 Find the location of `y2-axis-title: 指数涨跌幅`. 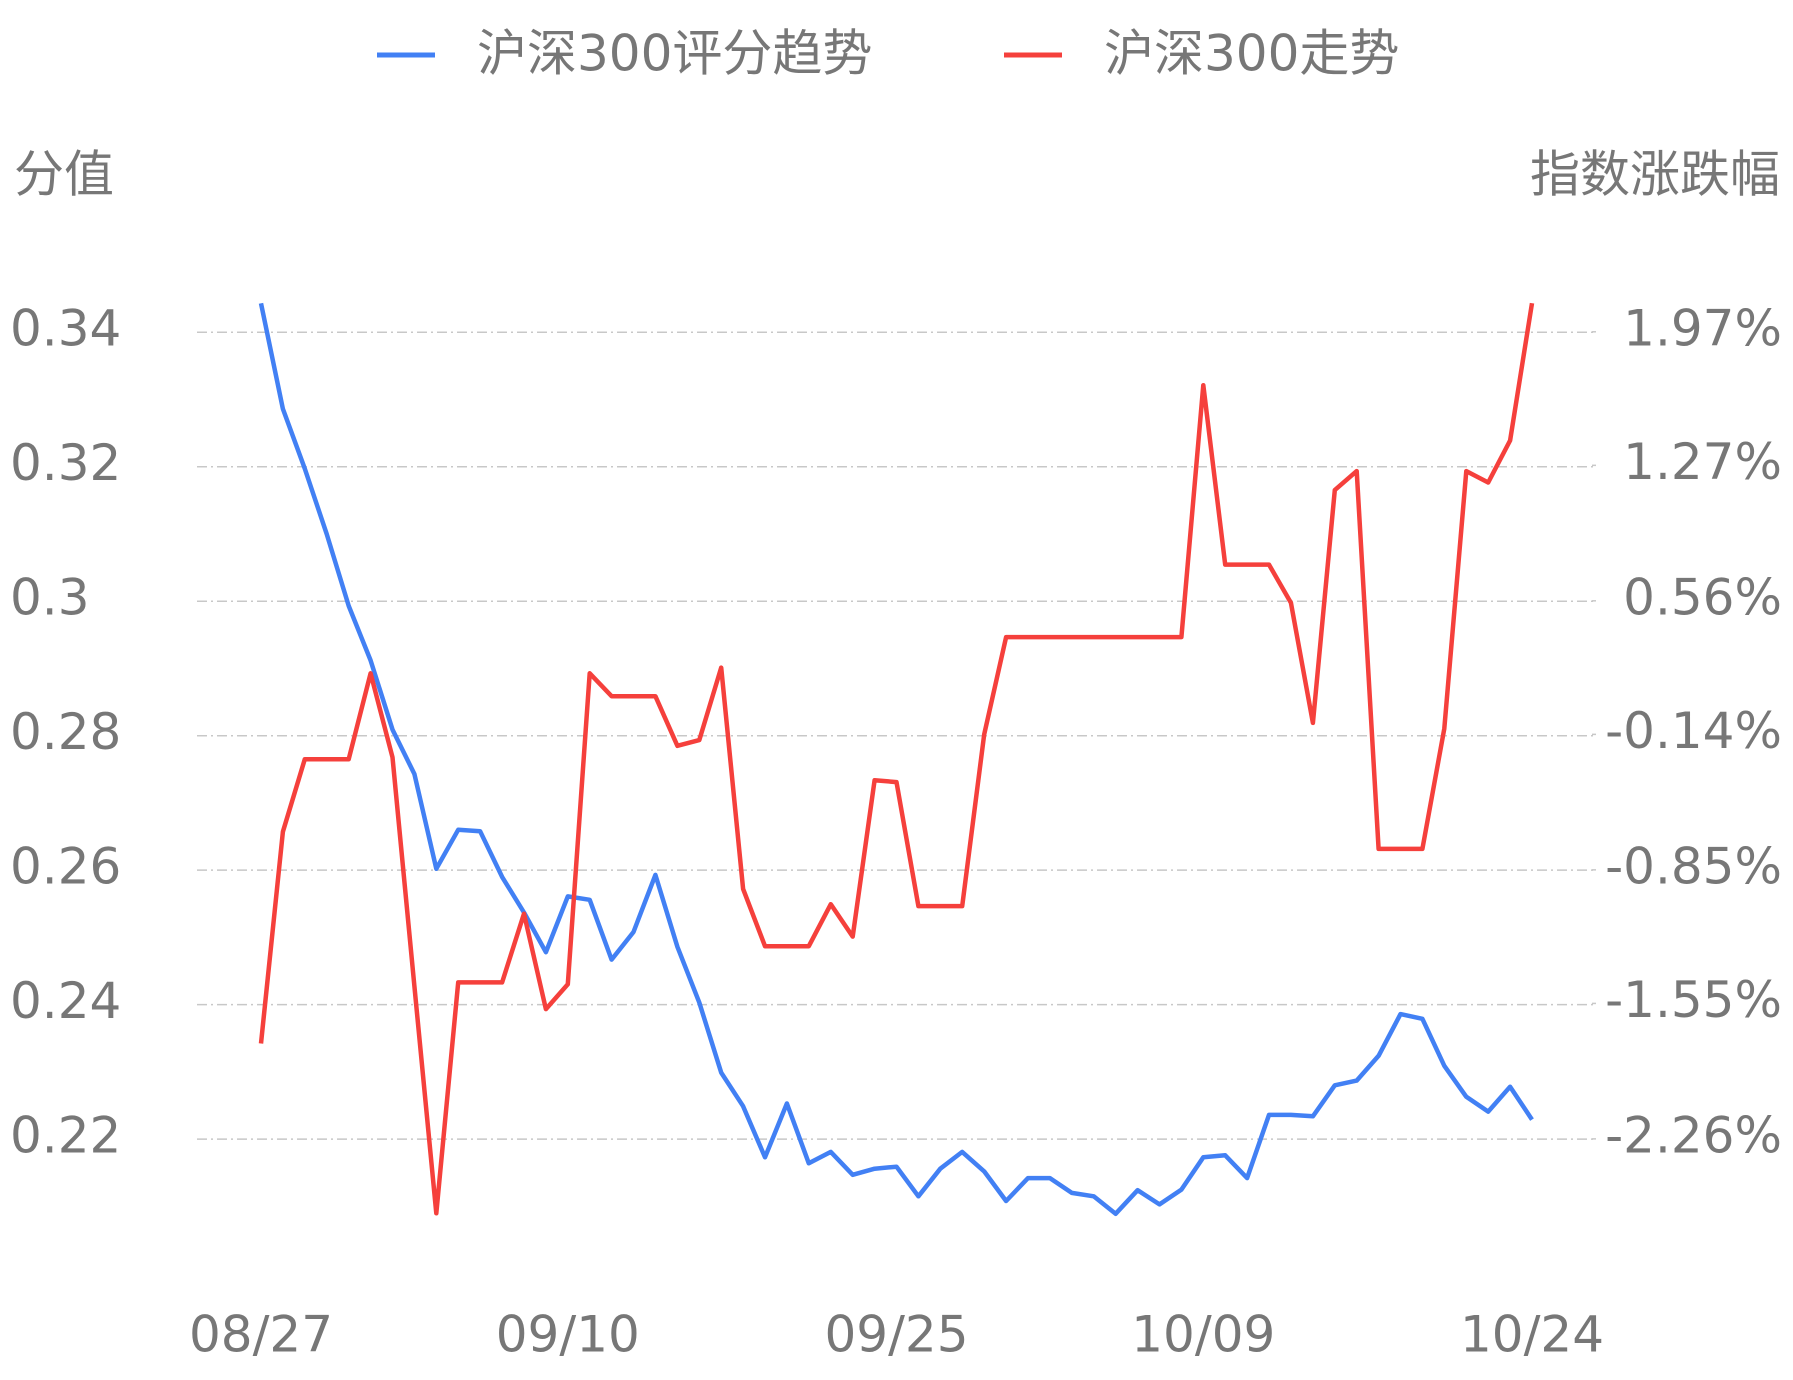

y2-axis-title: 指数涨跌幅 is located at coordinates (1655, 175).